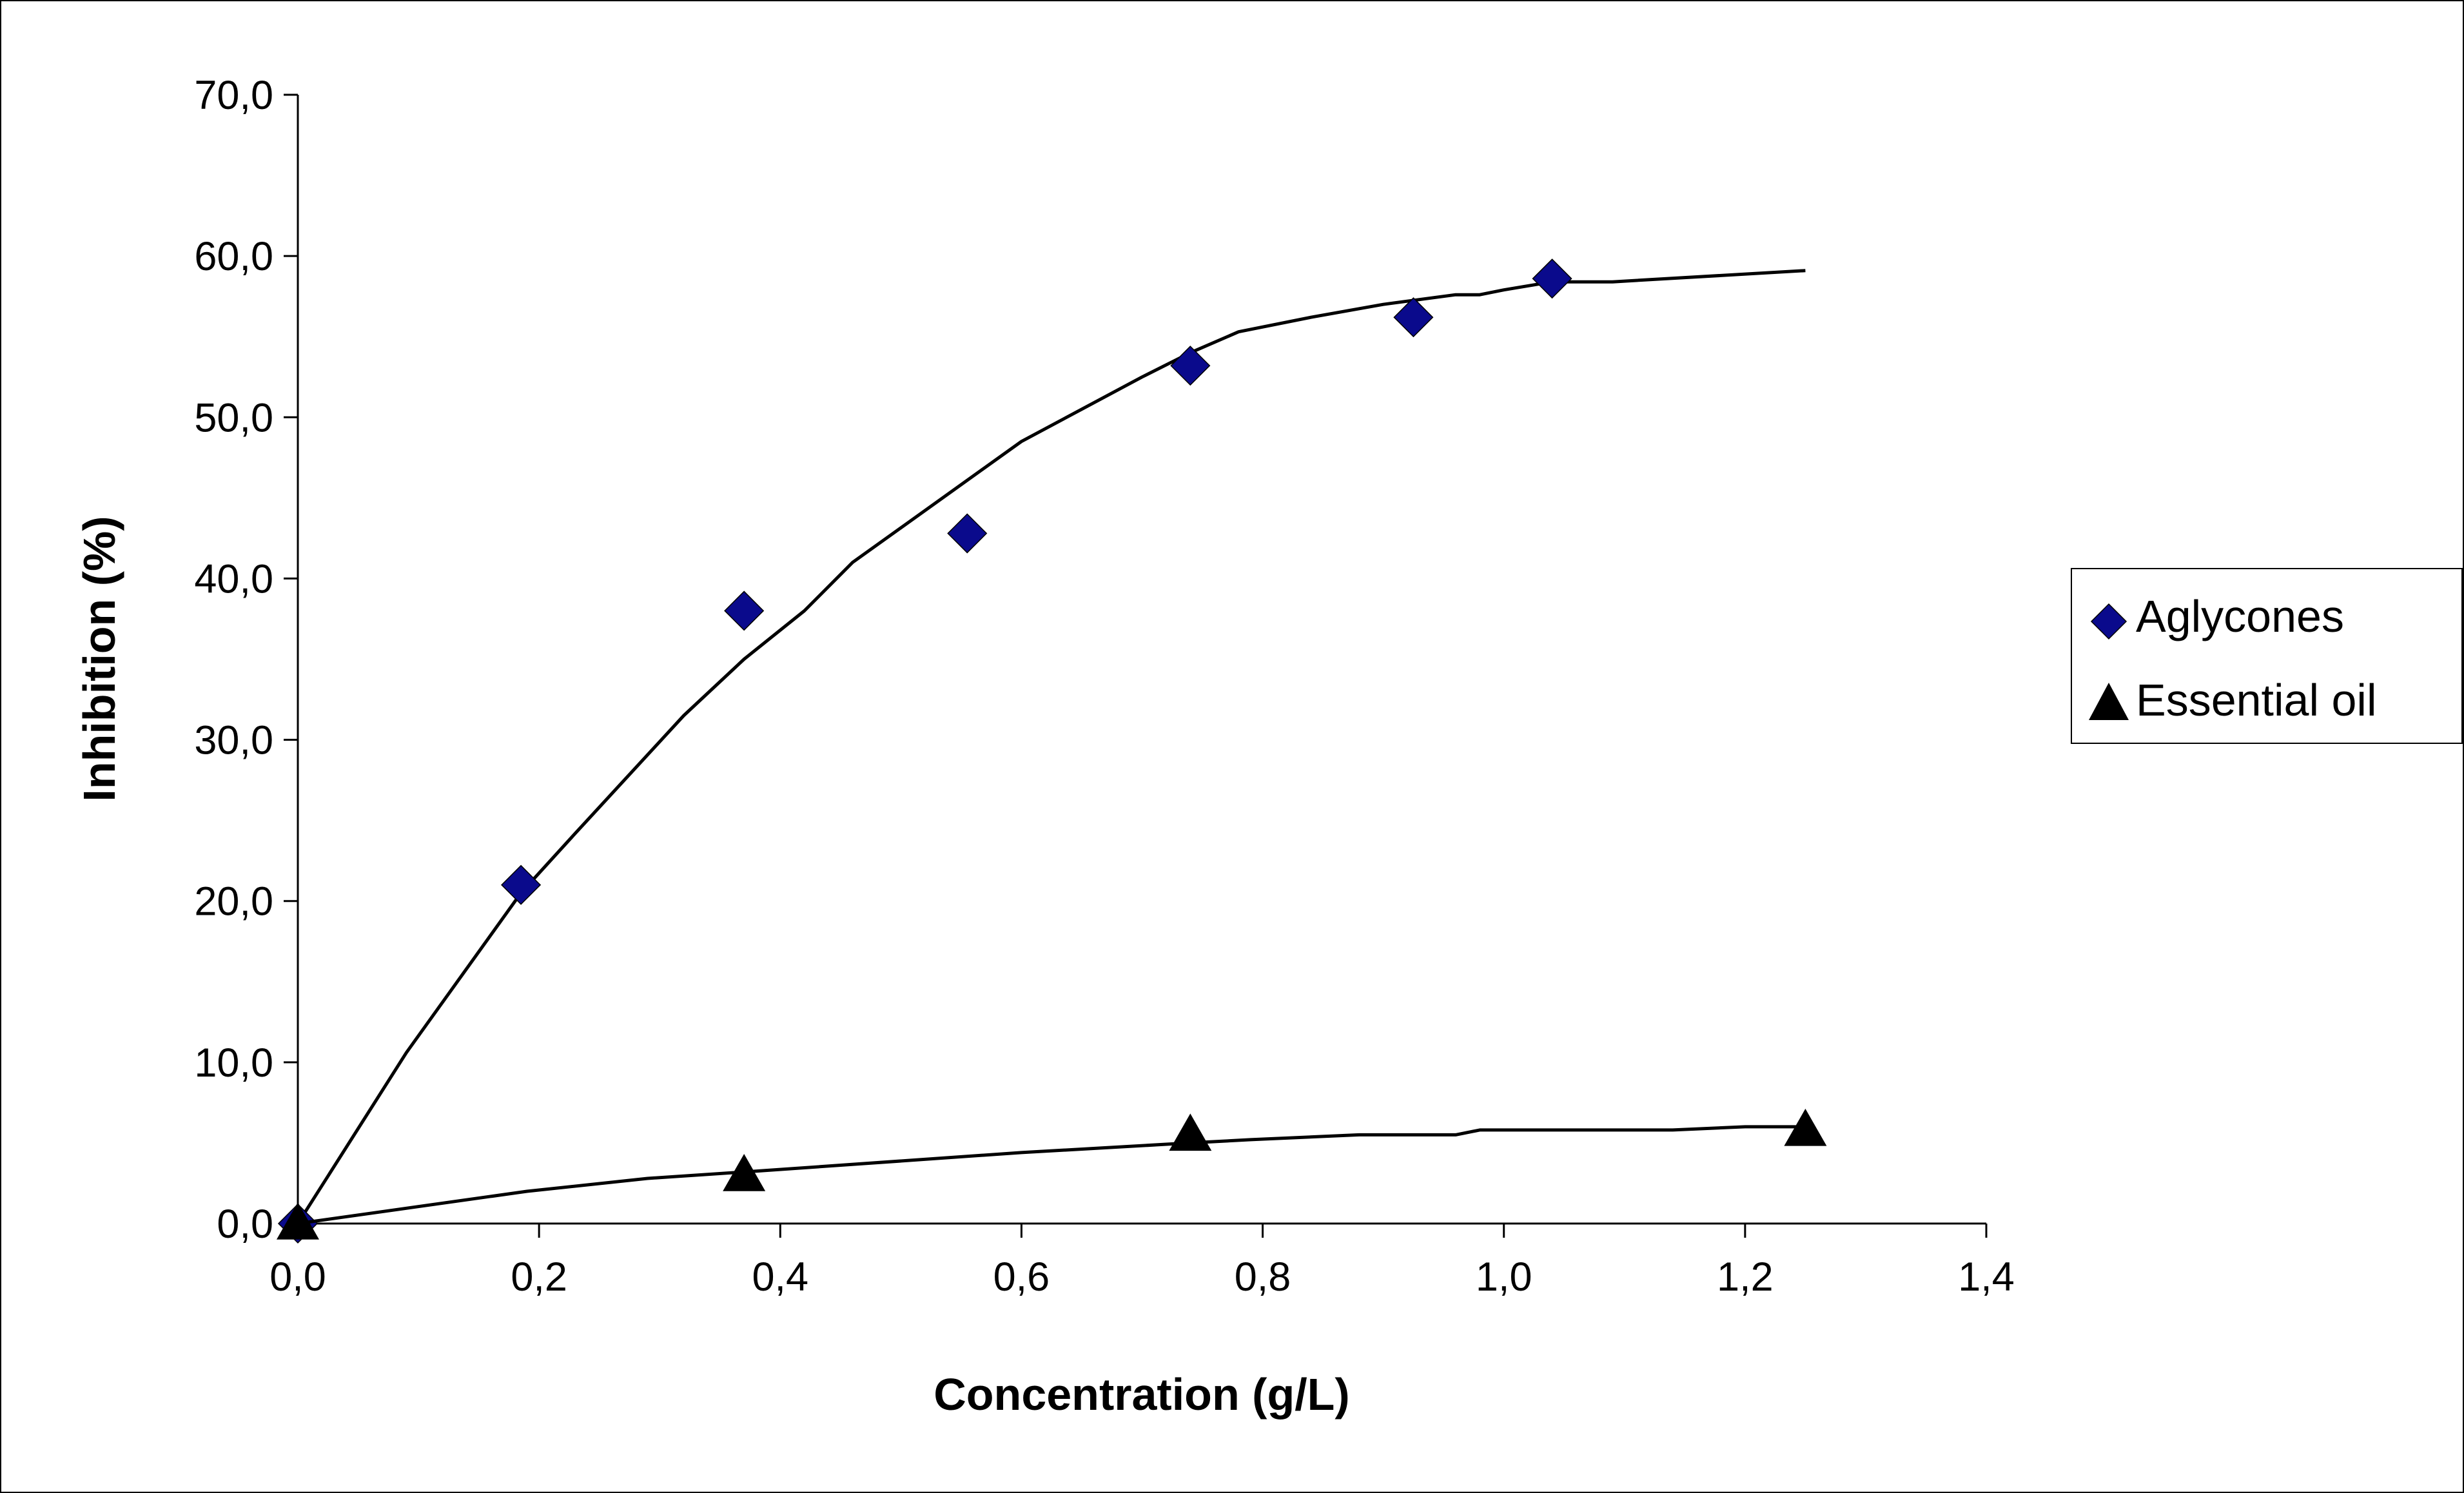 The width and height of the screenshot is (2464, 1493). Describe the element at coordinates (233, 1063) in the screenshot. I see `y-tick-label: 10,0` at that location.